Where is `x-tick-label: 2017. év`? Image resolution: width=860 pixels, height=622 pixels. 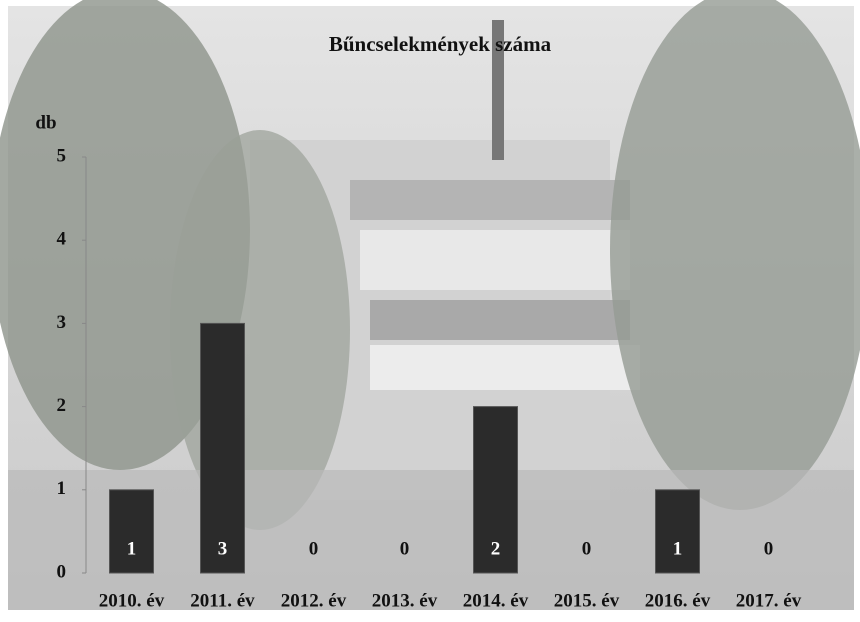
x-tick-label: 2017. év is located at coordinates (769, 600).